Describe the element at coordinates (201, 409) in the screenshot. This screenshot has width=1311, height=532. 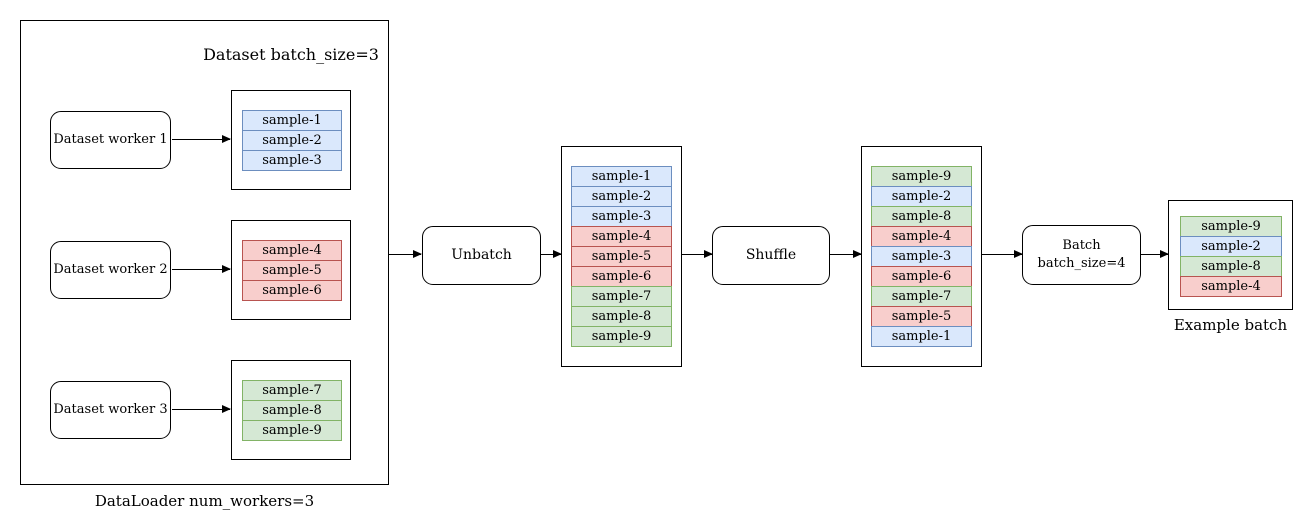
I see `arrow-worker3-to-batch3` at that location.